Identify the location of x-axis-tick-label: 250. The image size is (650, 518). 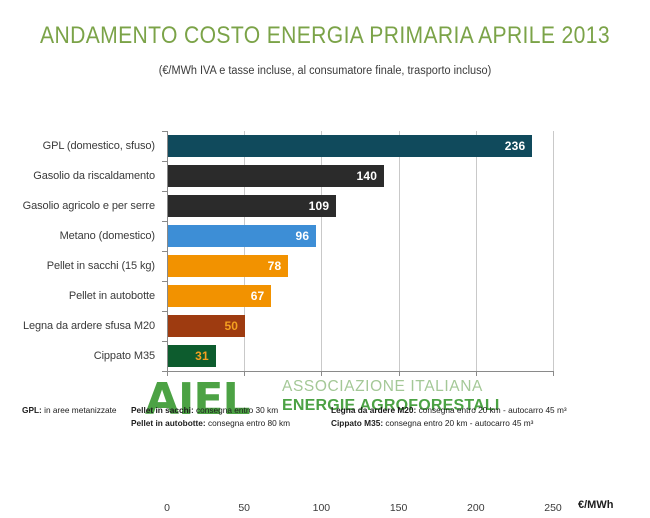
(553, 508).